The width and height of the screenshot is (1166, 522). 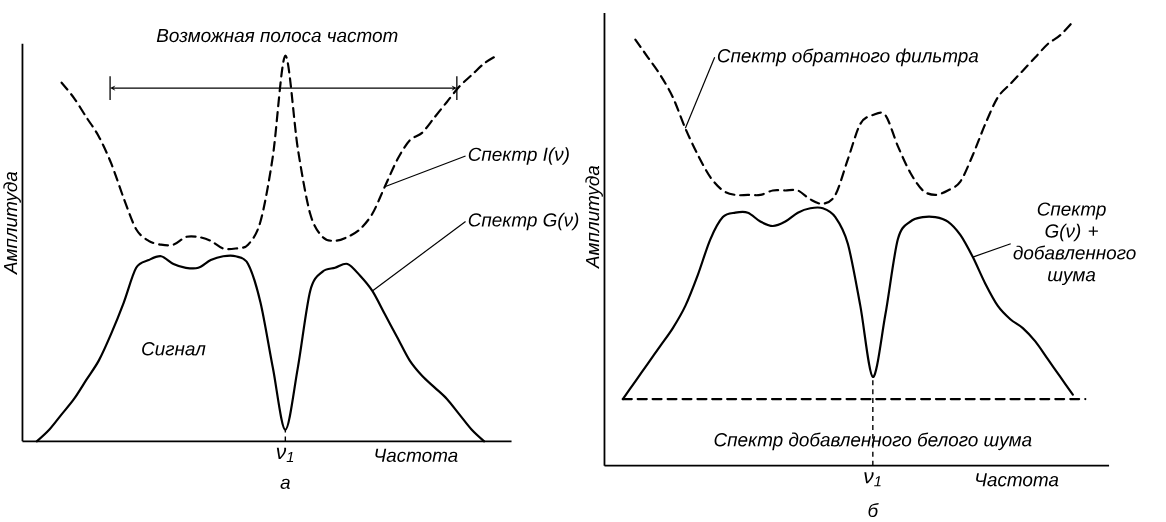 I want to click on series-label: Спектр добавленного белого шума, so click(x=873, y=441).